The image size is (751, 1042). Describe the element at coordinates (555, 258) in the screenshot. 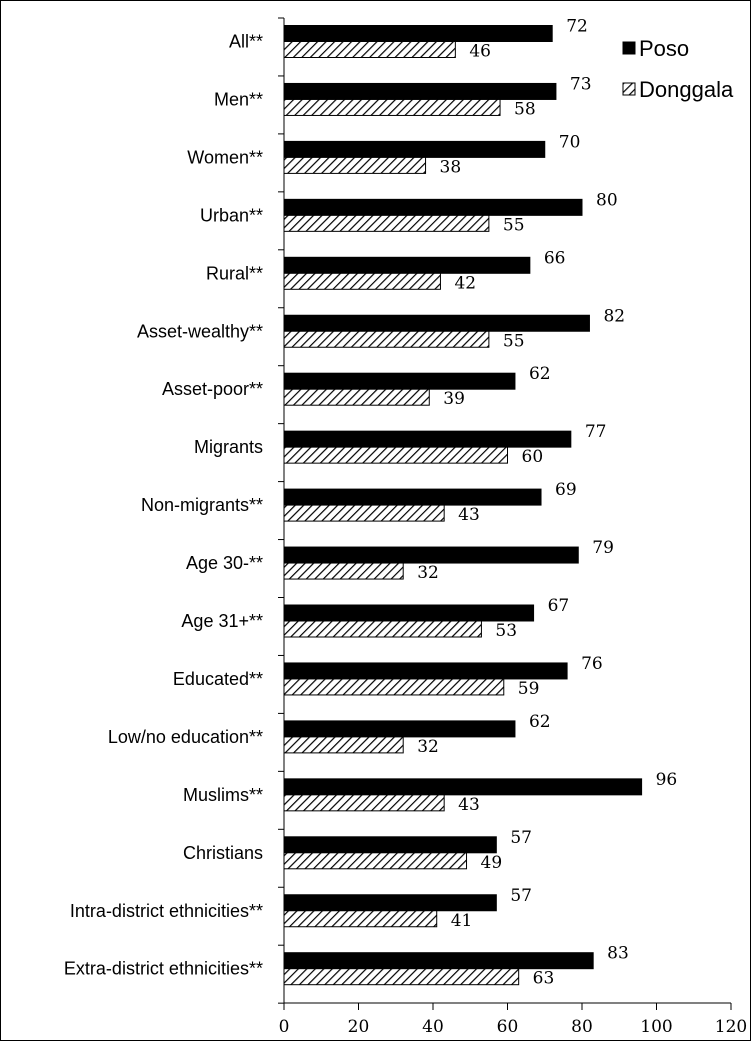

I see `value-label-poso: 66` at that location.